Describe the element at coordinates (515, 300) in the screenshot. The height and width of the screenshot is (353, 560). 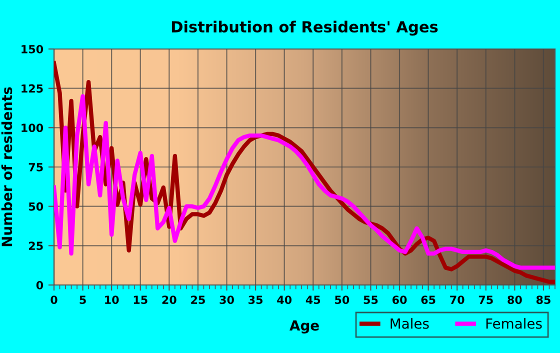
I see `x-tick-label: 80` at that location.